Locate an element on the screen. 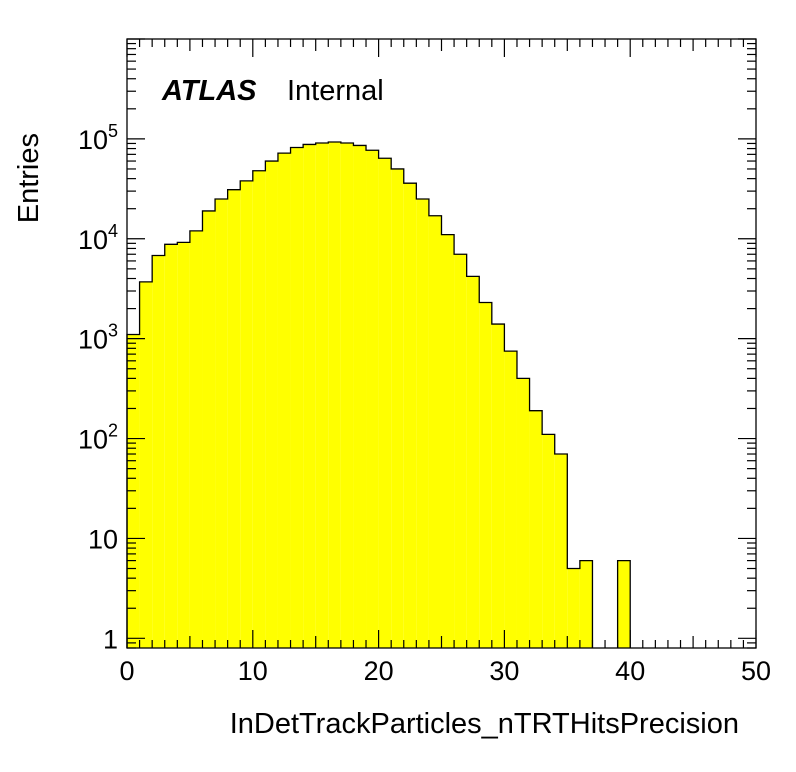  x-axis-label: InDetTrackParticles_nTRTHitsPrecision is located at coordinates (484, 724).